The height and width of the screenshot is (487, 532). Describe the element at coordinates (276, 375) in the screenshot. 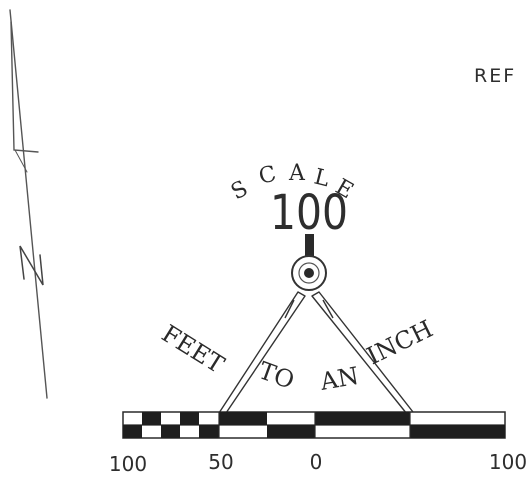

I see `arc-word-to: TO` at that location.